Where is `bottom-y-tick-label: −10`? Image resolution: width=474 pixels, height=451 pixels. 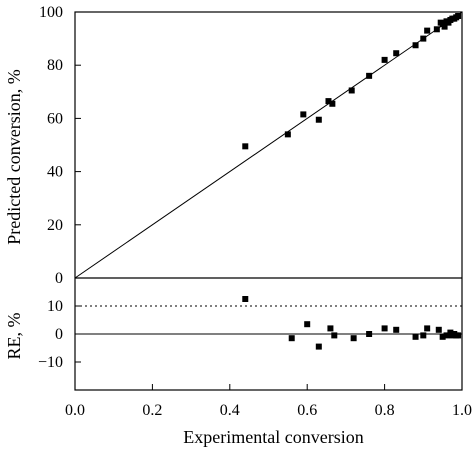 bottom-y-tick-label: −10 is located at coordinates (50, 362).